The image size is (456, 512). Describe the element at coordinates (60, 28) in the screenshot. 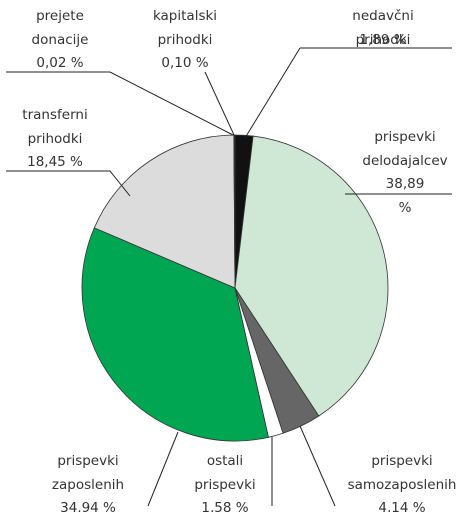

I see `slice-label: prejete donacije` at that location.